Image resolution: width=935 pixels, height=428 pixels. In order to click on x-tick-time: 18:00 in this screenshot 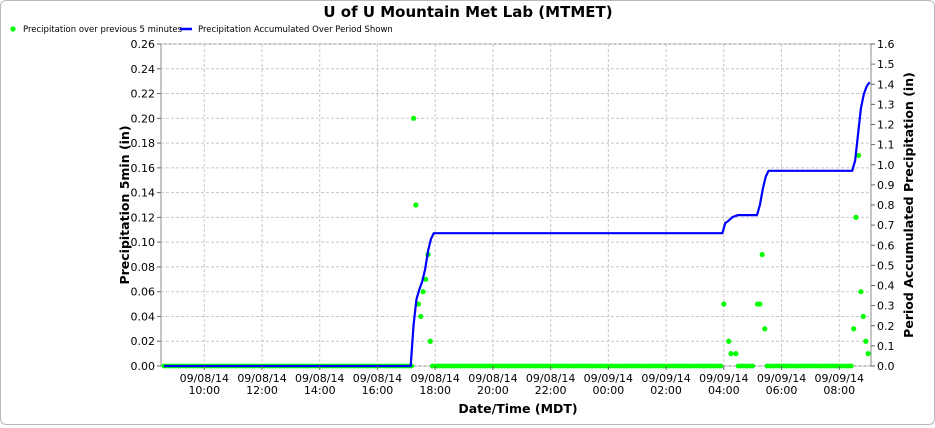, I will do `click(435, 390)`.